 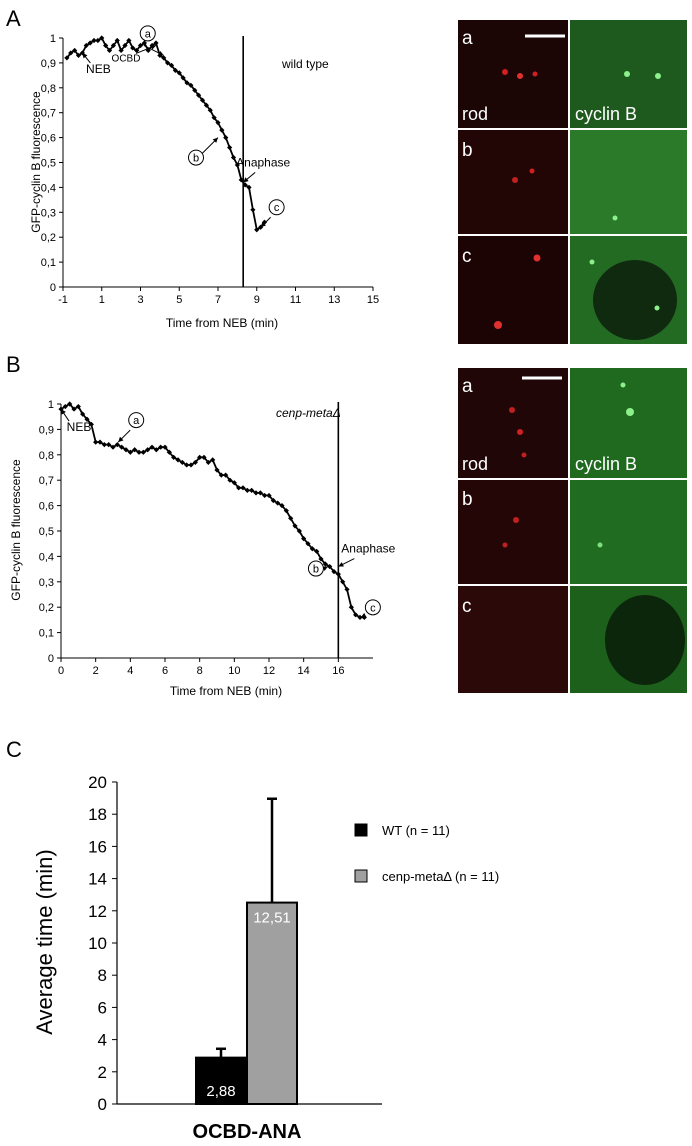 I want to click on b-x-tick-label: 6, so click(x=165, y=671).